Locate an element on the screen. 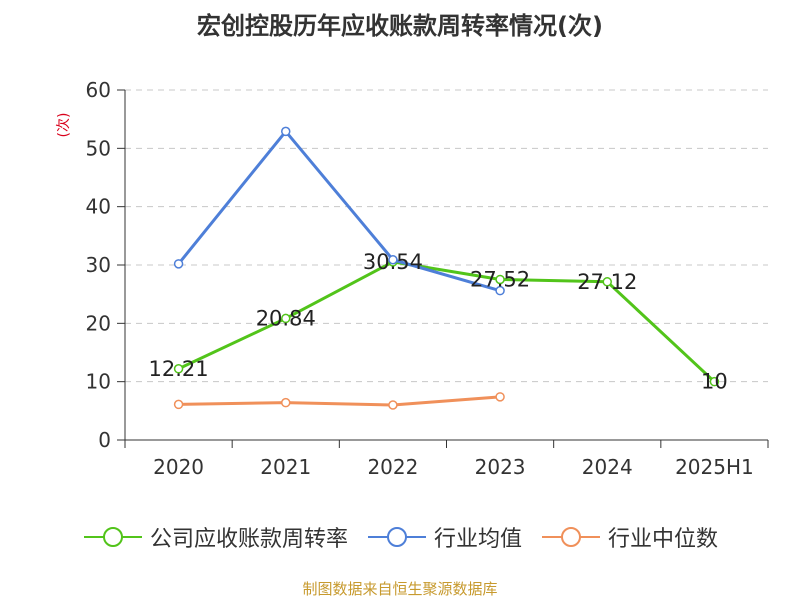  legend-label: 行业中位数 is located at coordinates (663, 539).